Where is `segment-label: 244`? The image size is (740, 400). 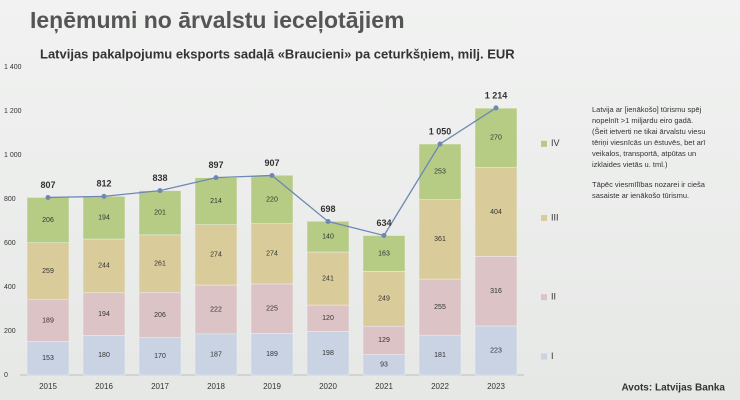
segment-label: 244 is located at coordinates (104, 266).